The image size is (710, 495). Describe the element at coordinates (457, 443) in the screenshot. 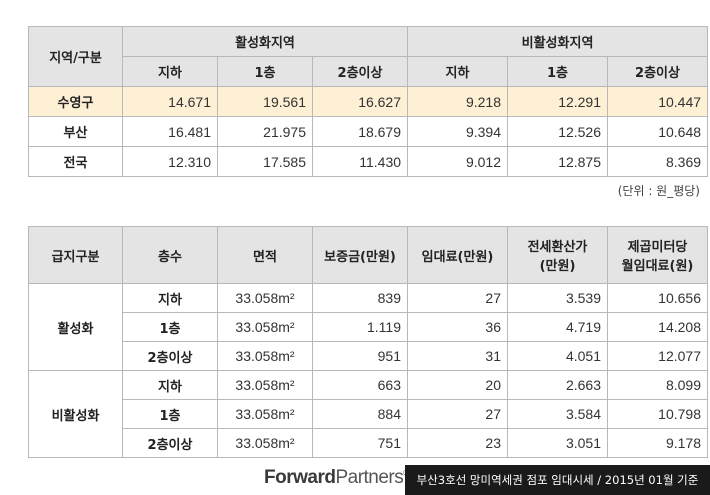

I see `rent-cell: 23` at that location.